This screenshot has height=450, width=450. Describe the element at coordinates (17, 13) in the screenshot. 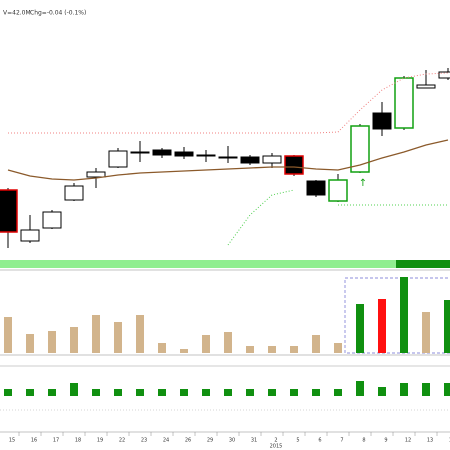

I see `header-volume: V=42.0M` at that location.